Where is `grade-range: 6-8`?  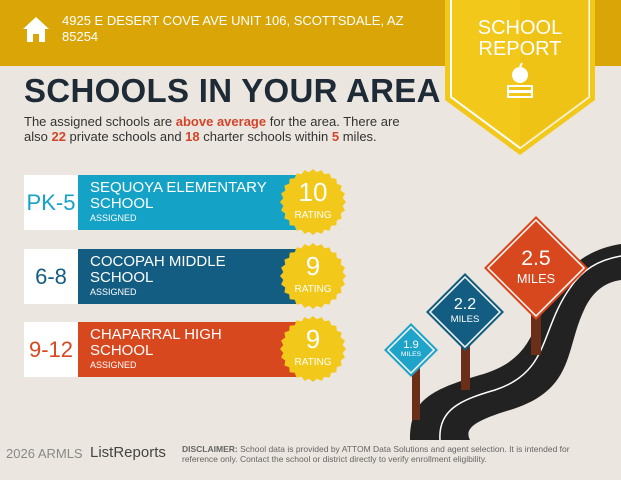
grade-range: 6-8 is located at coordinates (51, 276).